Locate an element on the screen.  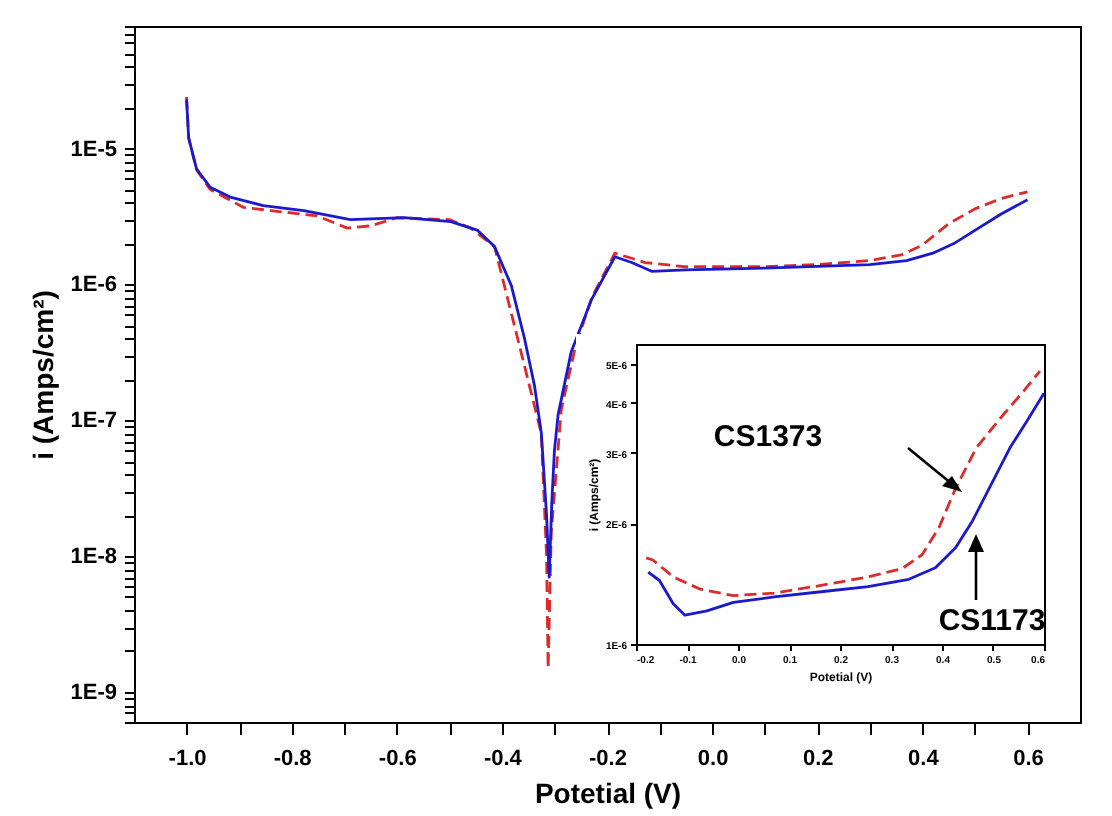
y-tick-label: 1E-5 is located at coordinates (93, 149).